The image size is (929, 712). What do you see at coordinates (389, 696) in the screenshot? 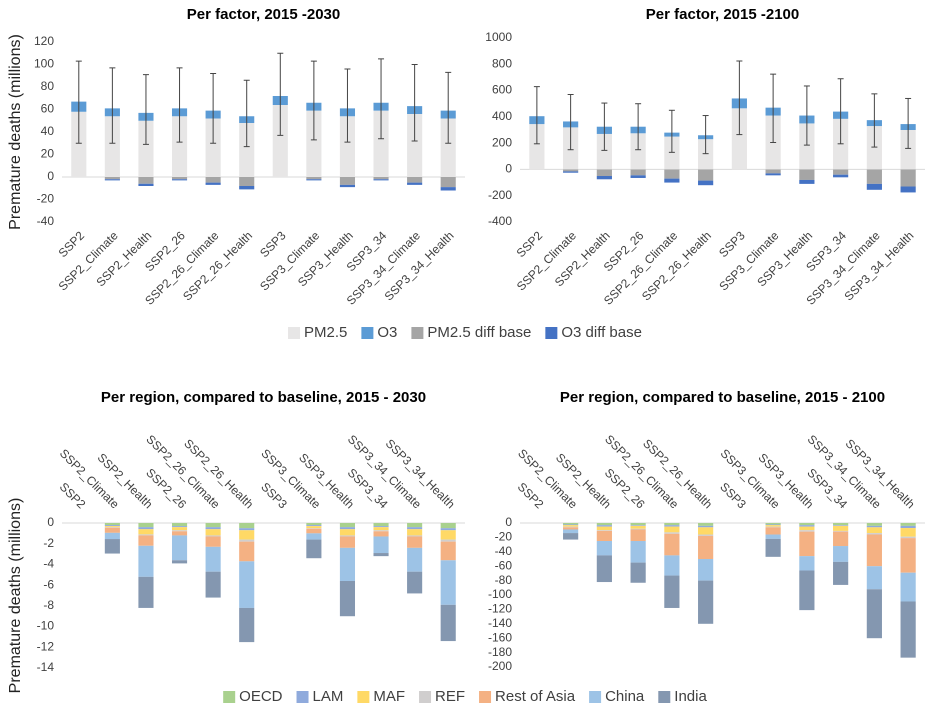
I see `legend-label: MAF` at bounding box center [389, 696].